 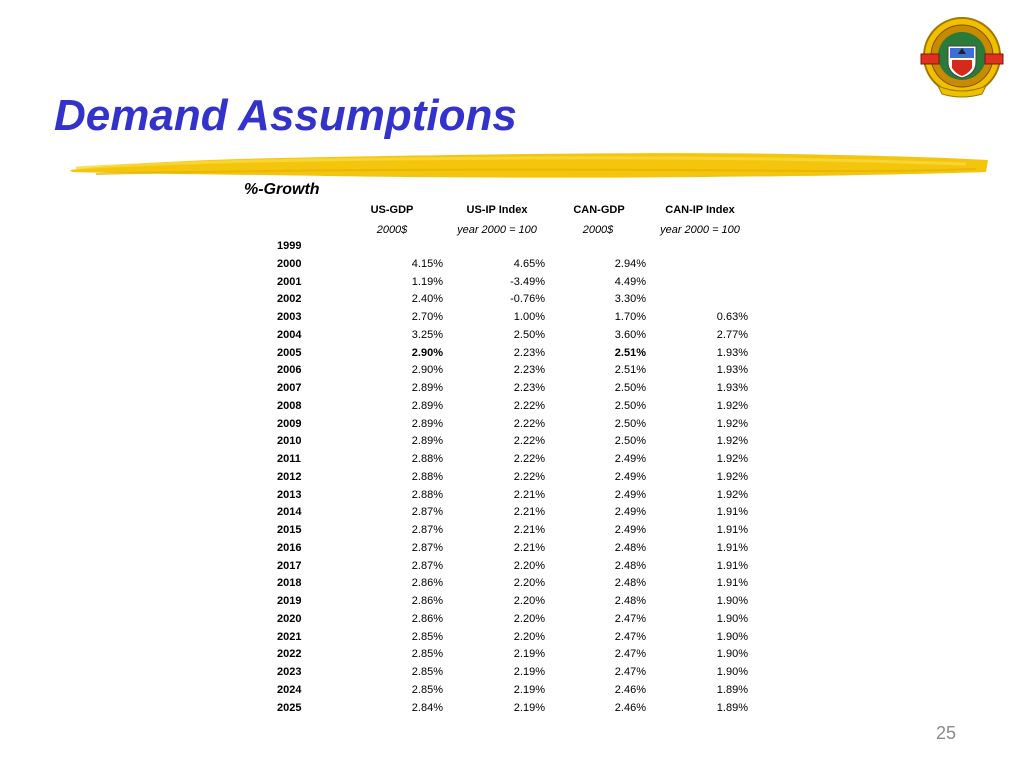 What do you see at coordinates (962, 57) in the screenshot?
I see `seal-emblem-icon` at bounding box center [962, 57].